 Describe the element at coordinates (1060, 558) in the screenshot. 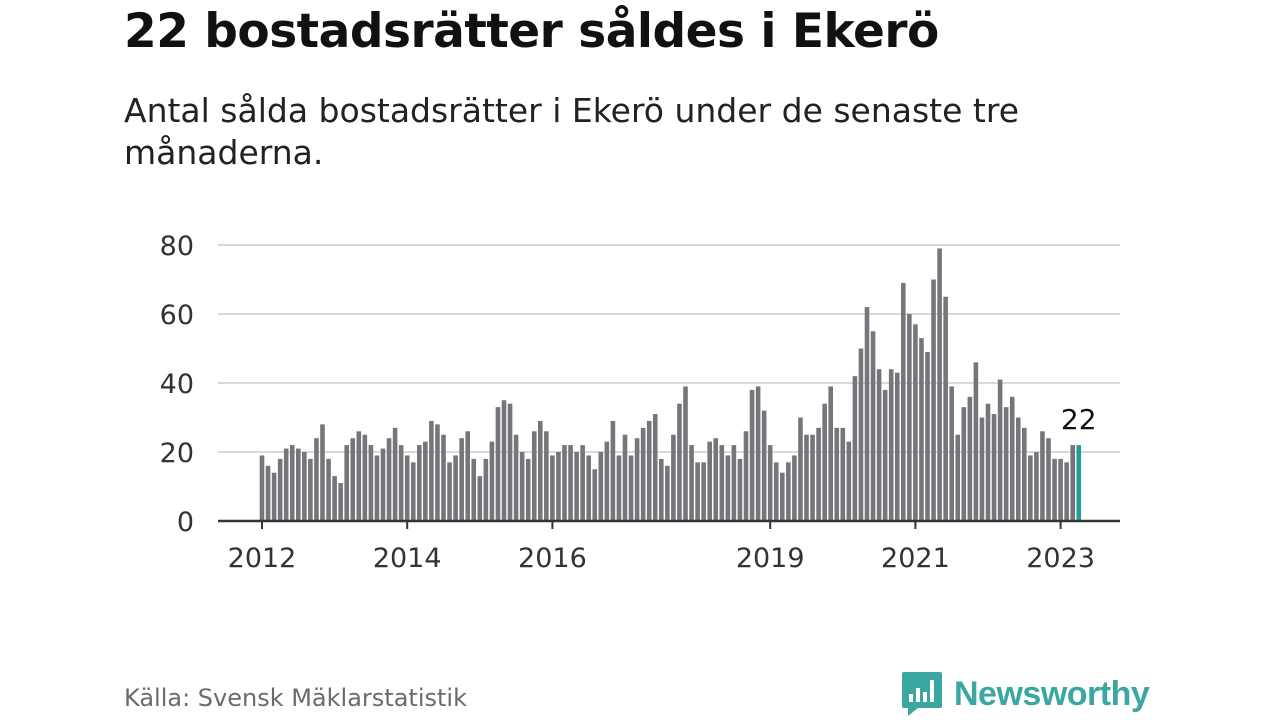

I see `x-tick-label: 2023` at that location.